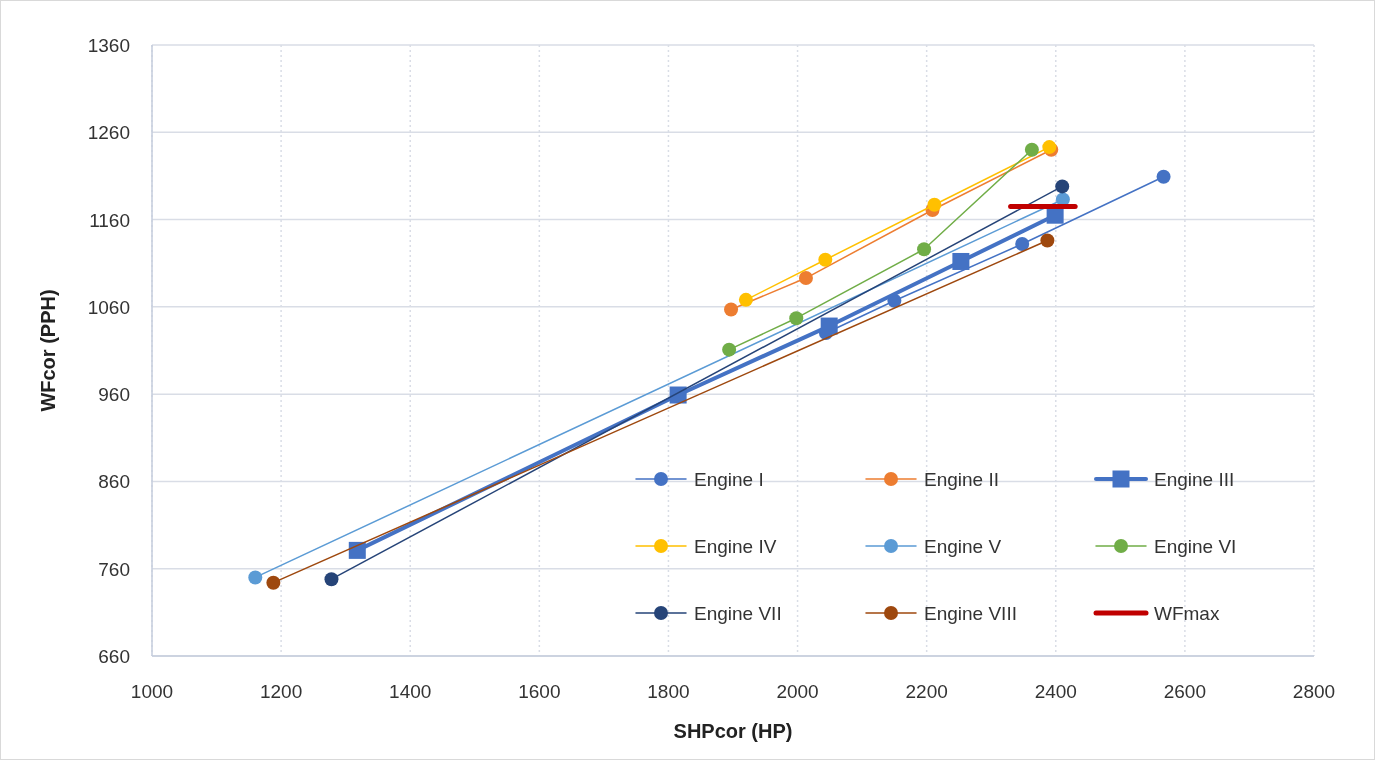  Describe the element at coordinates (108, 133) in the screenshot. I see `y-tick-label: 1260` at that location.